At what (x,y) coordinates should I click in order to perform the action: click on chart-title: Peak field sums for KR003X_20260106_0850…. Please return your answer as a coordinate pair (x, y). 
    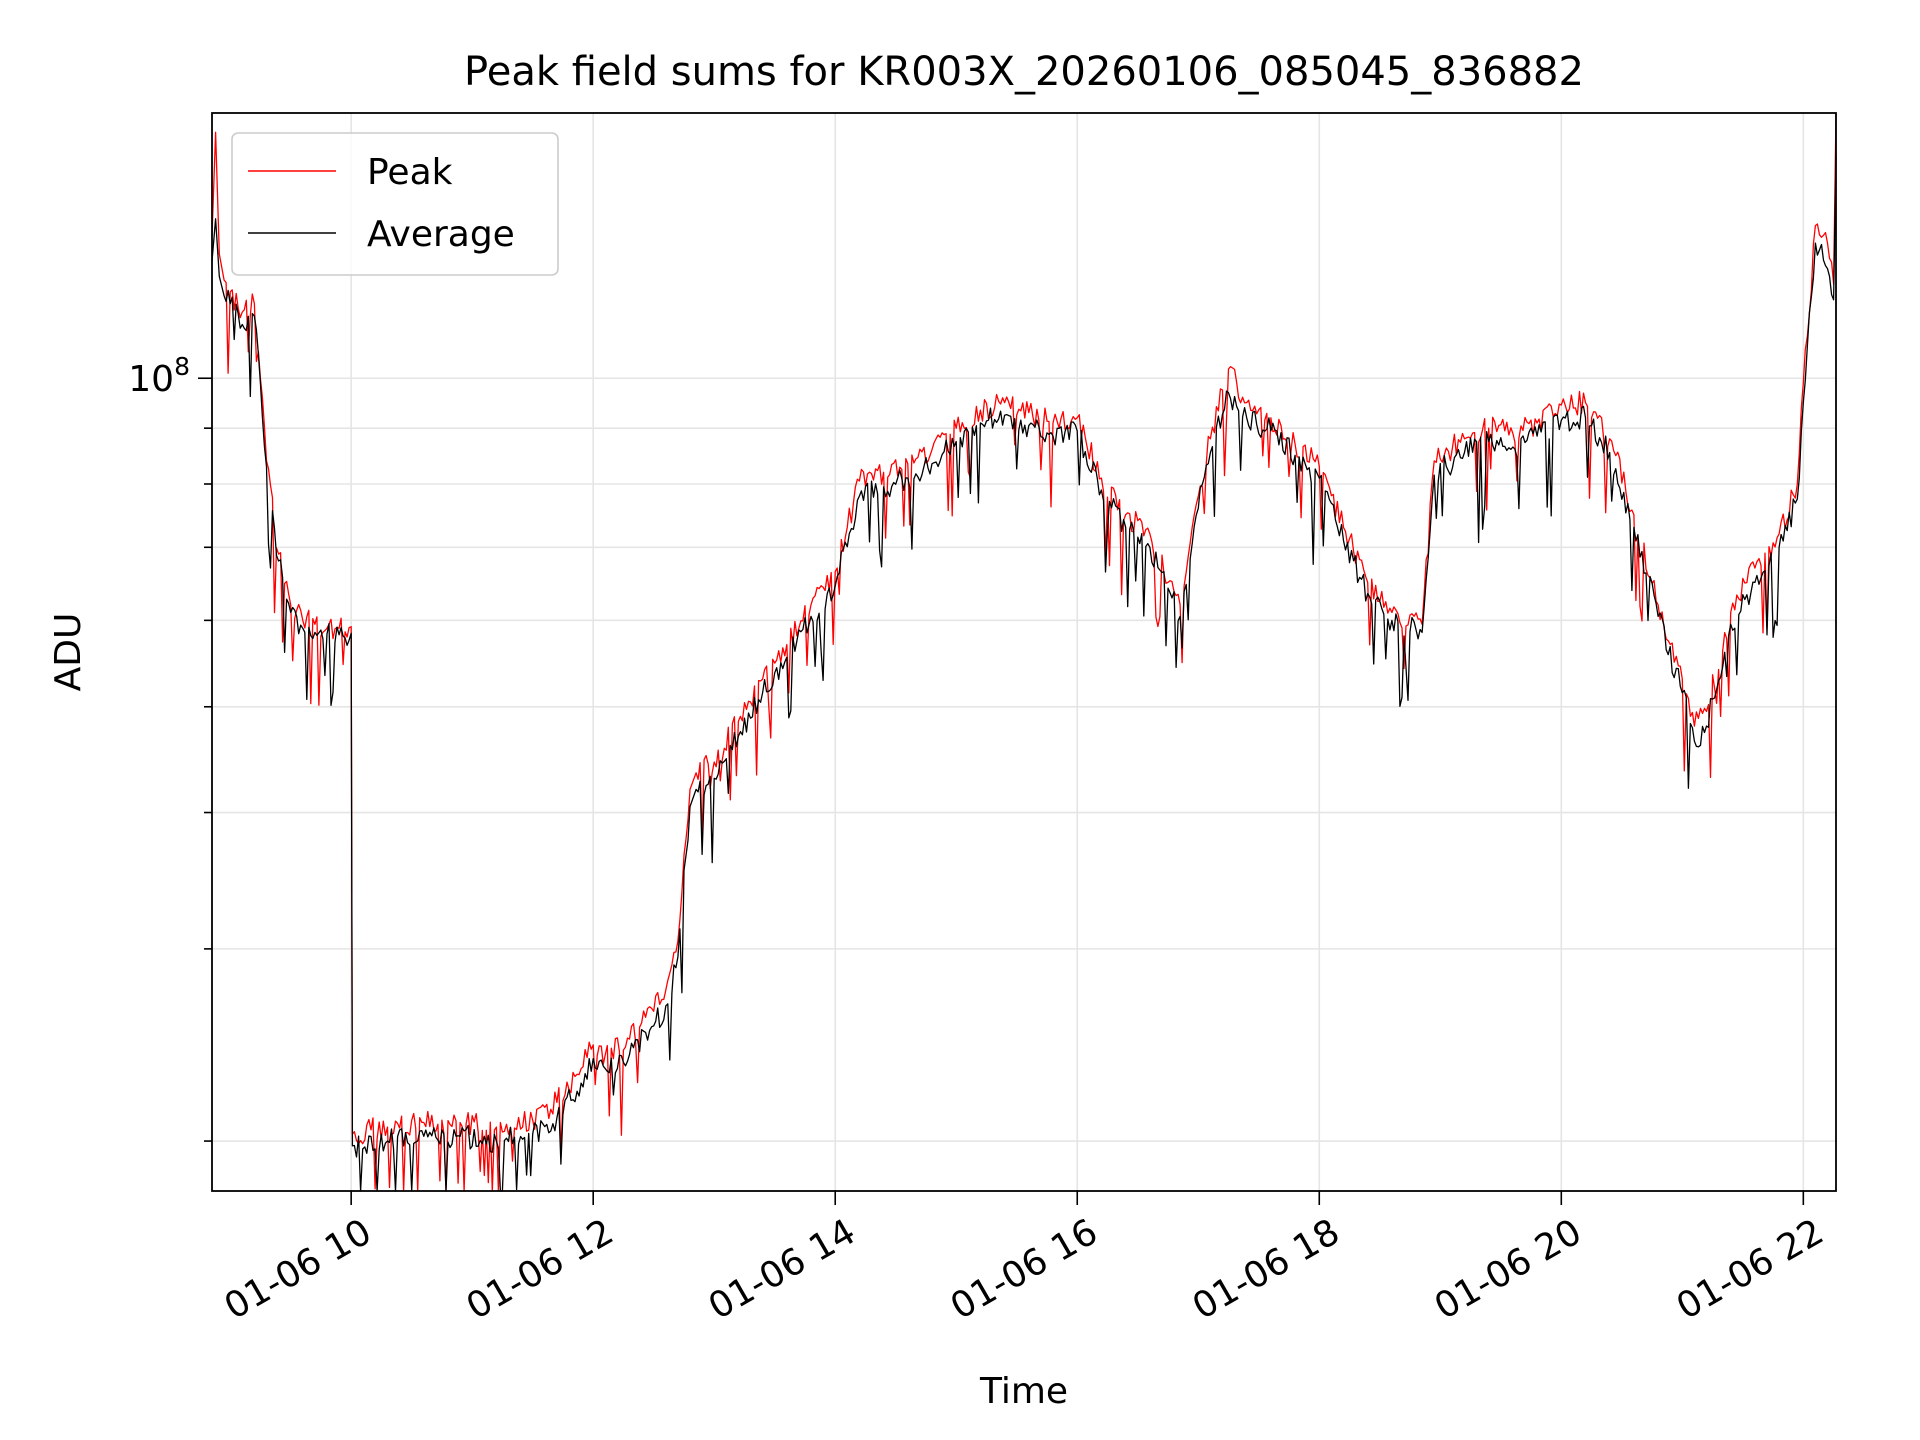
    Looking at the image, I should click on (1024, 72).